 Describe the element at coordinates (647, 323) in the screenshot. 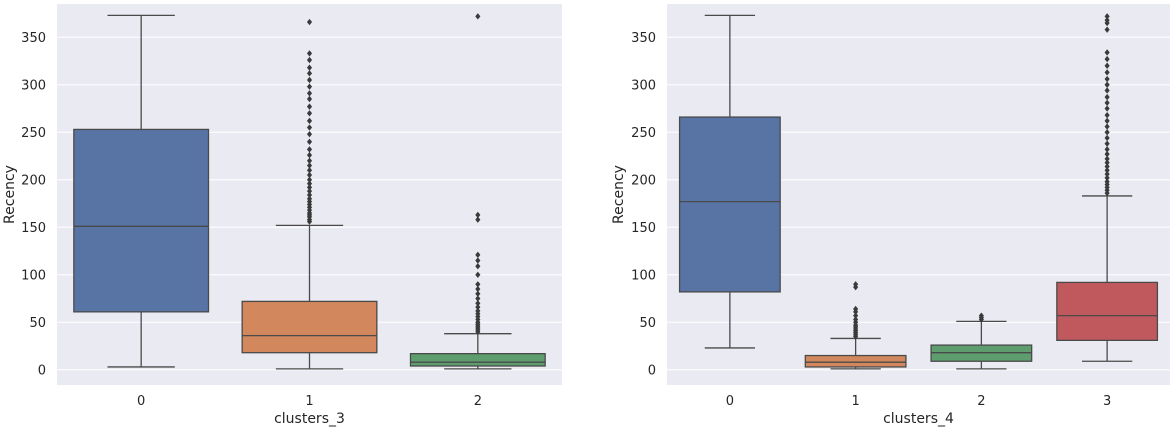

I see `y-tick-label: 50` at that location.